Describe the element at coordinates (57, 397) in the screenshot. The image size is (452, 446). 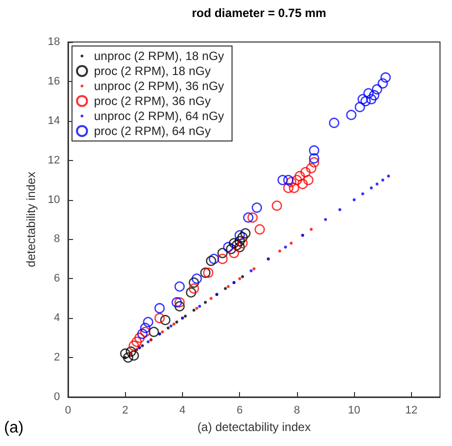
I see `y-tick-label: 0` at that location.